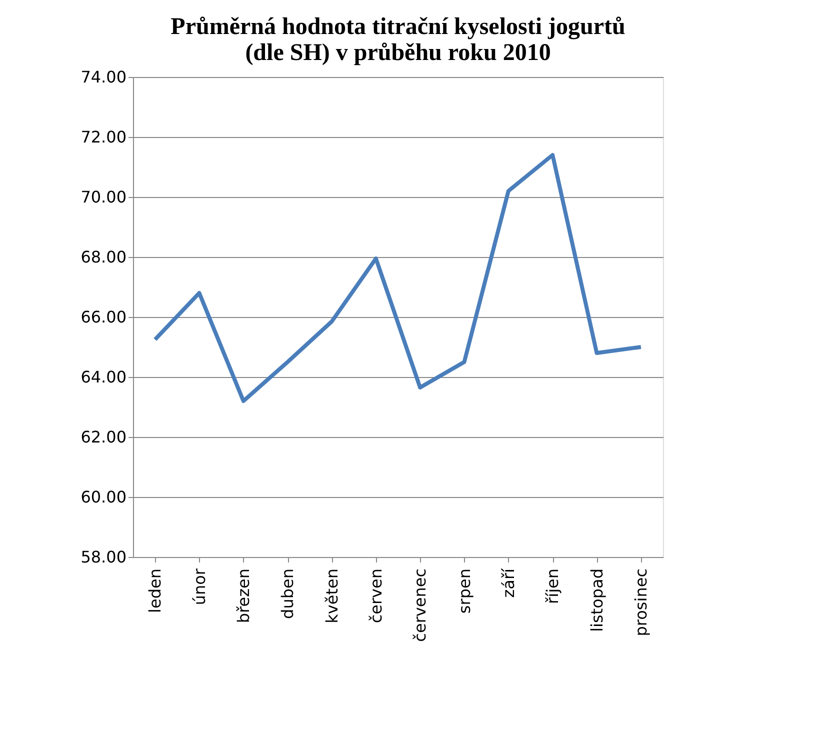 Image resolution: width=814 pixels, height=729 pixels. I want to click on x-tick-label: prosinec, so click(640, 602).